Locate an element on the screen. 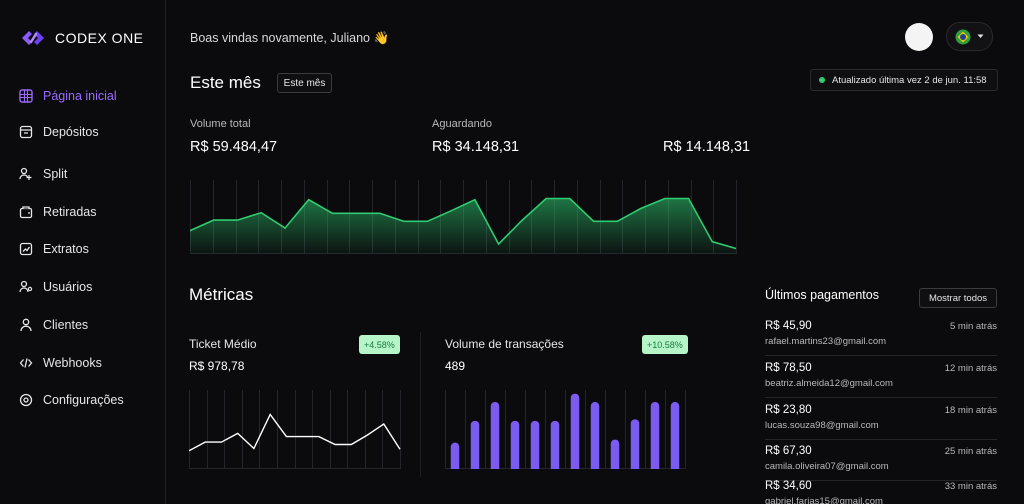 Image resolution: width=1024 pixels, height=504 pixels. welcome-message: Boas vindas novamente, Juliano 👋 is located at coordinates (290, 38).